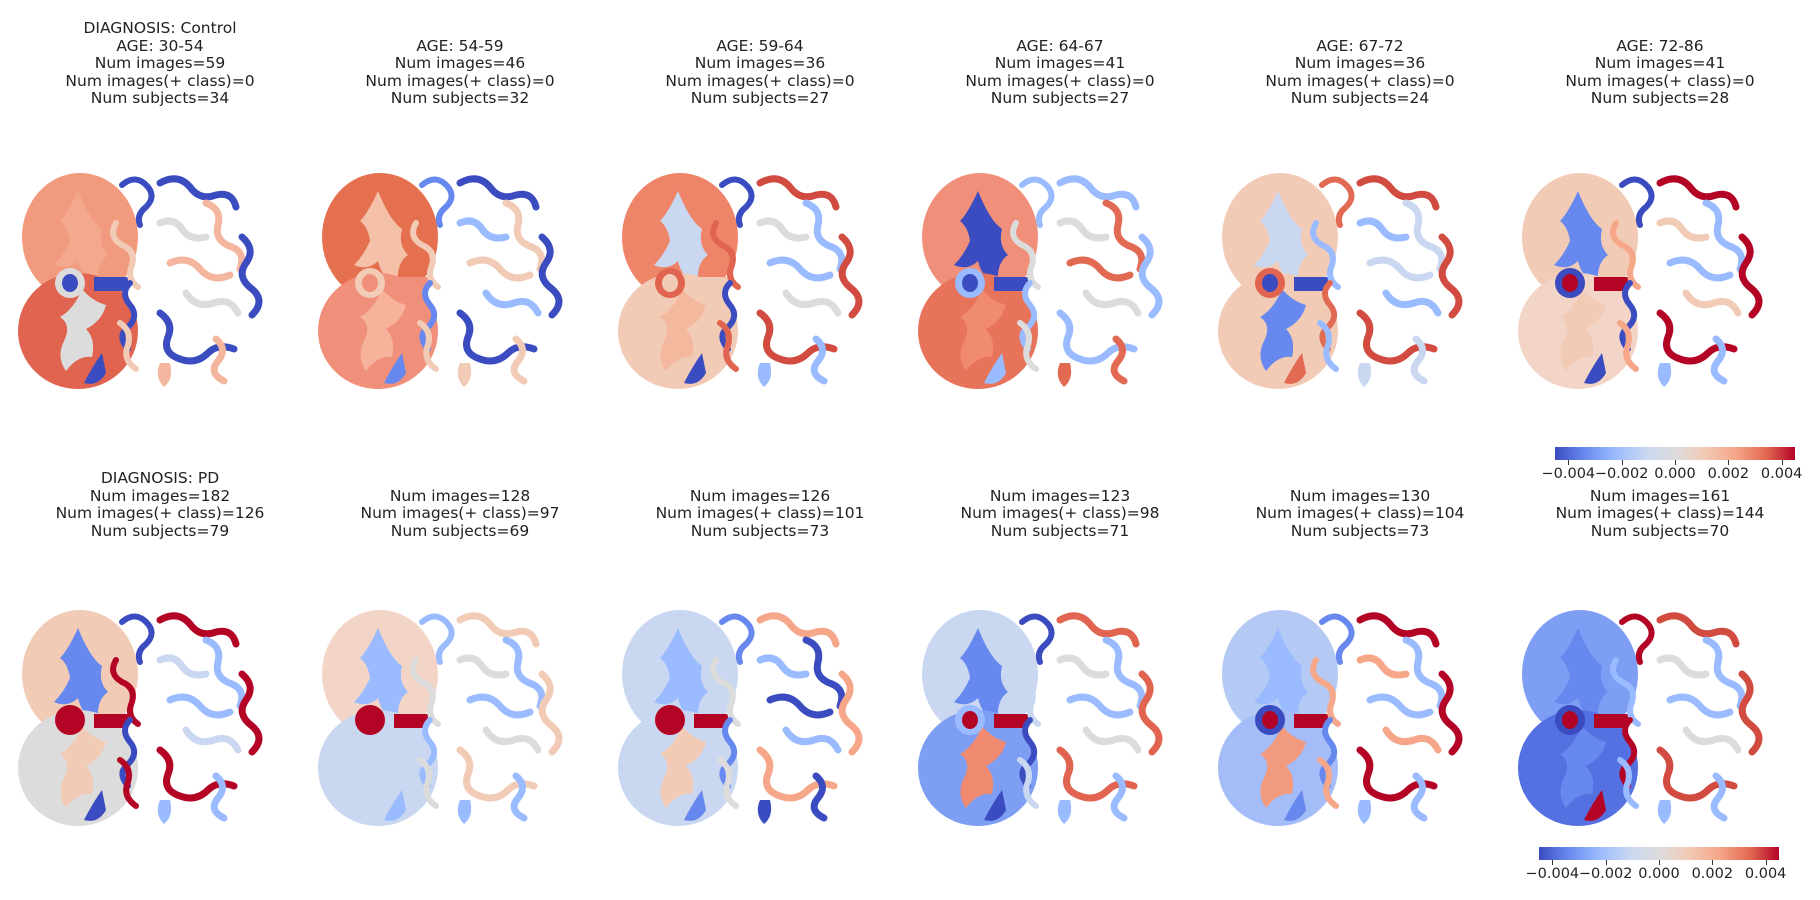  I want to click on num-images-pos-class: Num images(+ class)=144, so click(1660, 513).